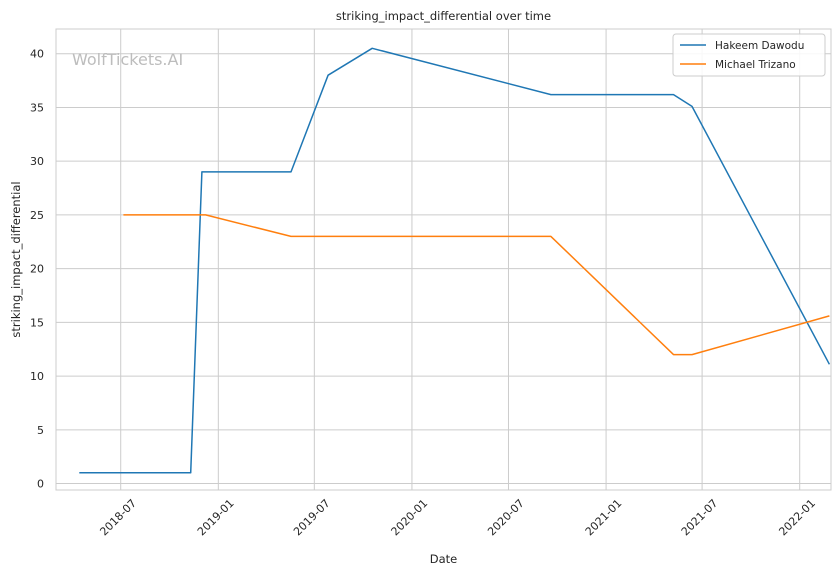 The width and height of the screenshot is (840, 575). Describe the element at coordinates (37, 322) in the screenshot. I see `y-tick-15: 15` at that location.